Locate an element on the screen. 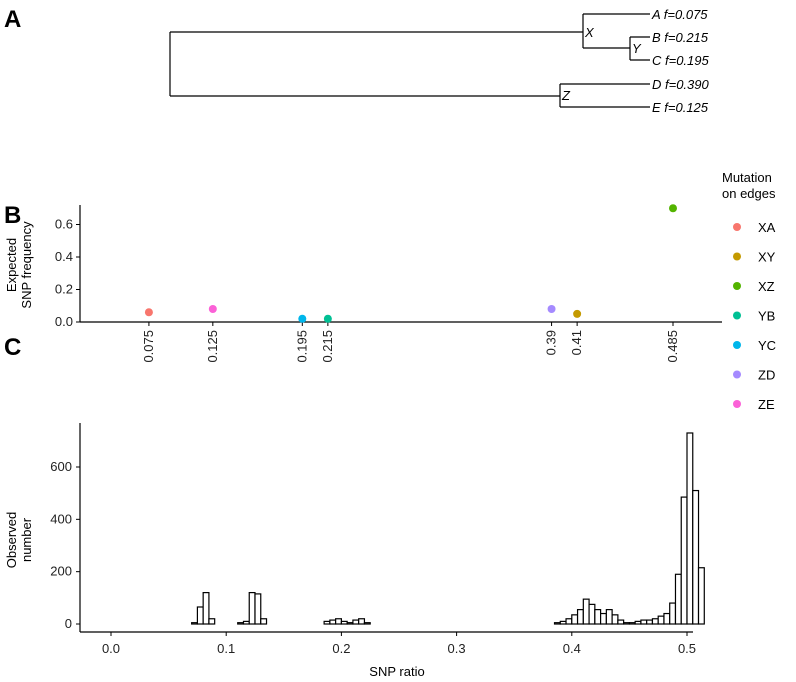  tree-leaf-d: D f=0.390 is located at coordinates (681, 84).